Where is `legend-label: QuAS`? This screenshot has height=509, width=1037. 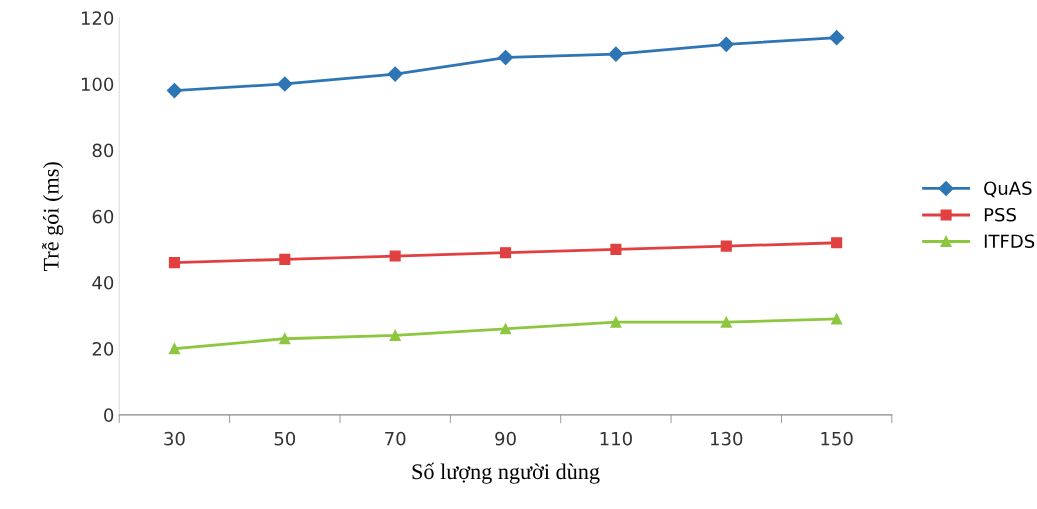 legend-label: QuAS is located at coordinates (1008, 189).